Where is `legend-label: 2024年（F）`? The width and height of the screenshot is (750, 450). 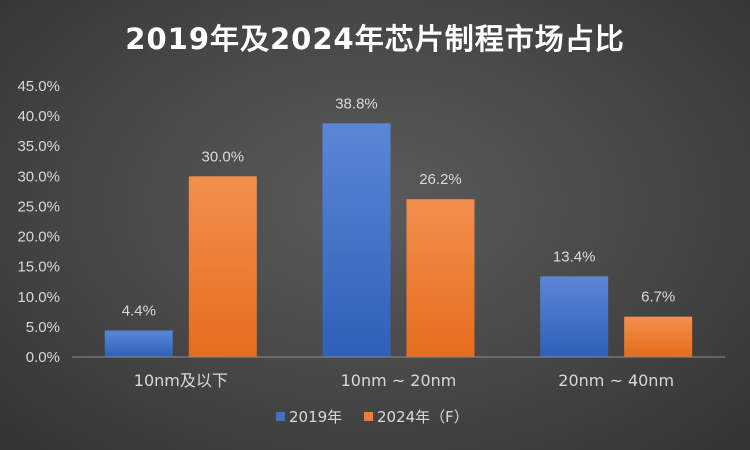 legend-label: 2024年（F） is located at coordinates (423, 417).